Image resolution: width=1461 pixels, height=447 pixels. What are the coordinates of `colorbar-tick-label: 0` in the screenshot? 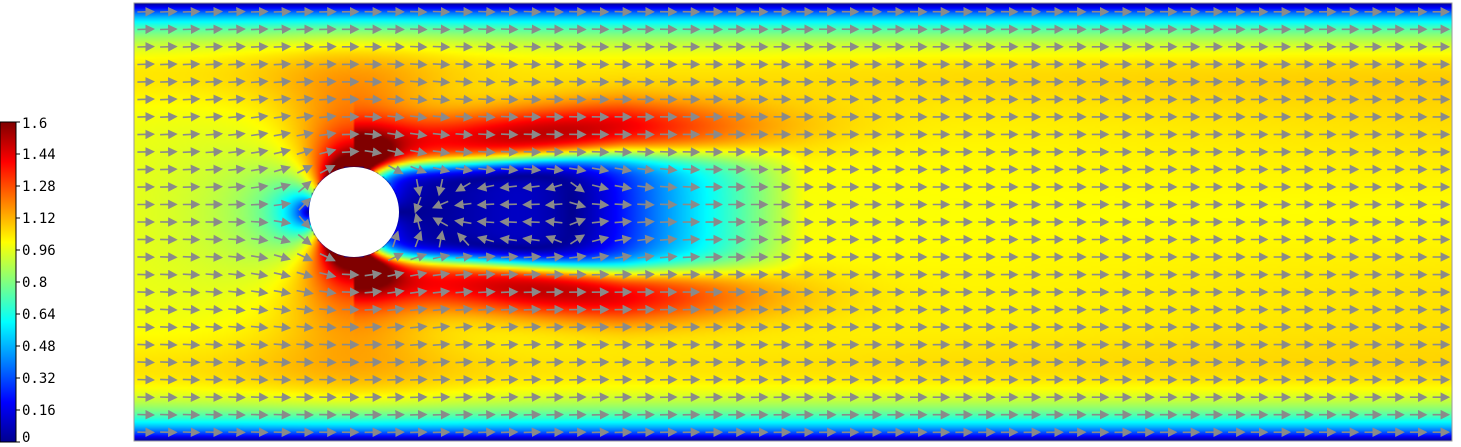 It's located at (26, 438).